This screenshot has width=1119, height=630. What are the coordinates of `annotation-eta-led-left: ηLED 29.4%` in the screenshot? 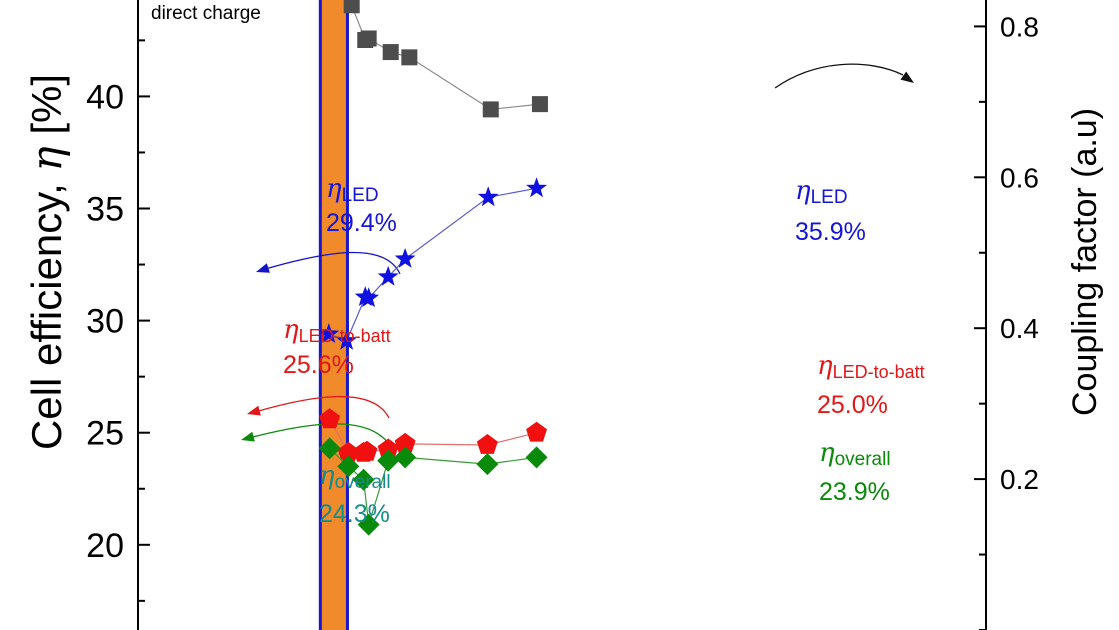 It's located at (361, 205).